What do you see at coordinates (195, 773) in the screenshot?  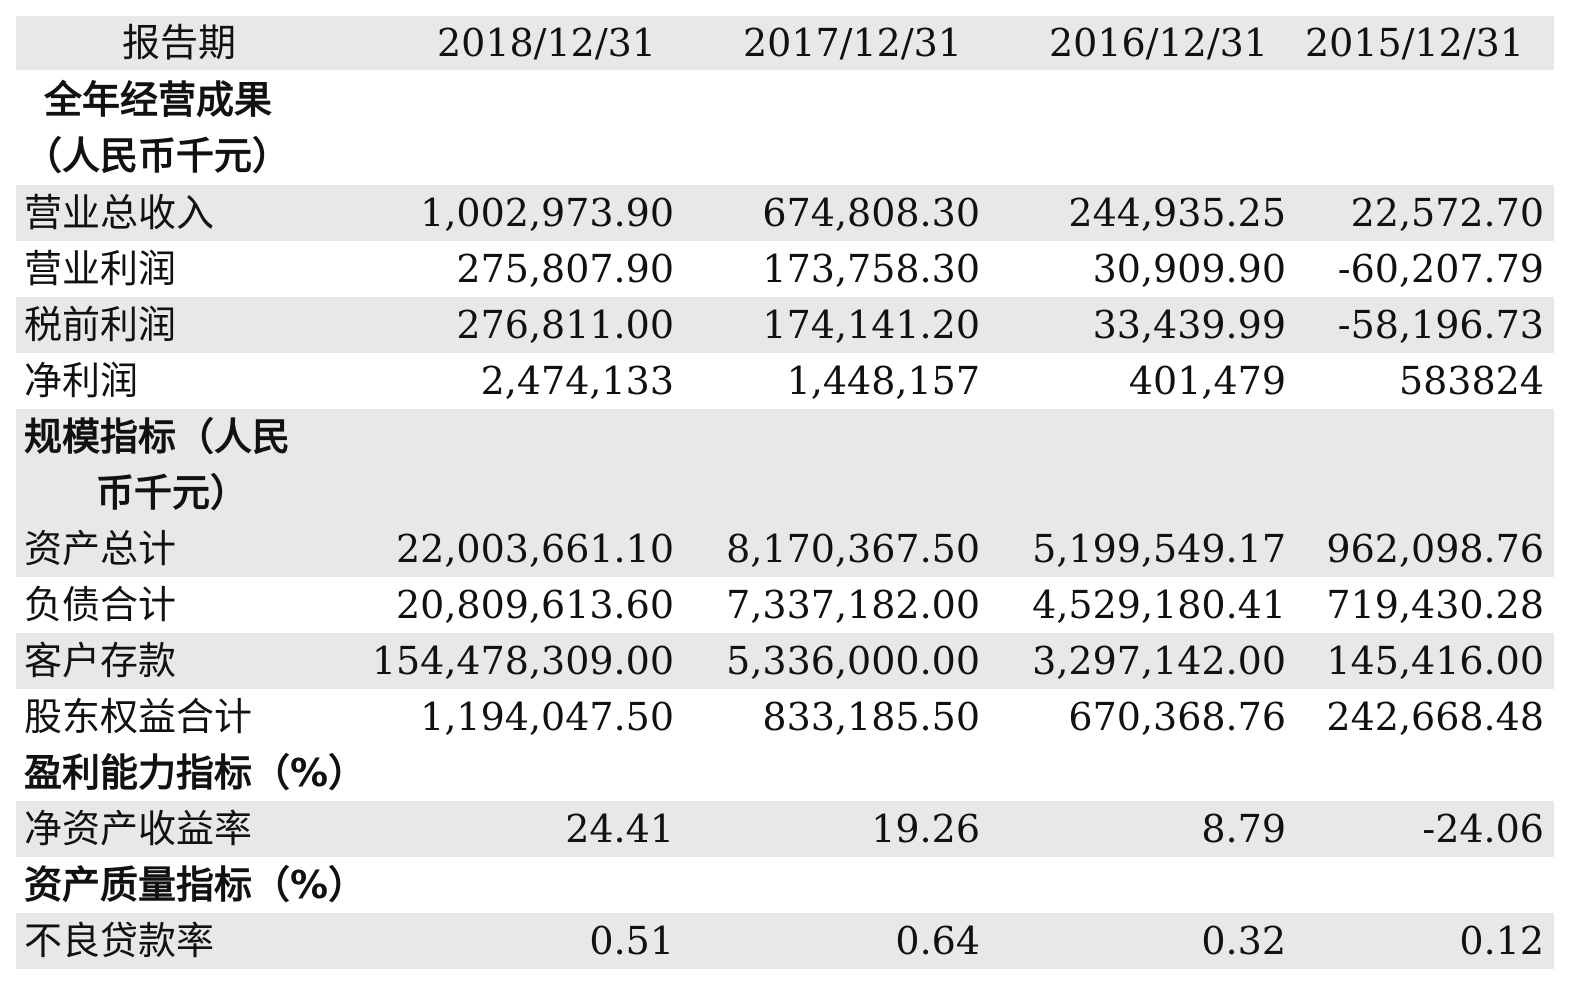 I see `section-title: 盈利能力指标（%）` at bounding box center [195, 773].